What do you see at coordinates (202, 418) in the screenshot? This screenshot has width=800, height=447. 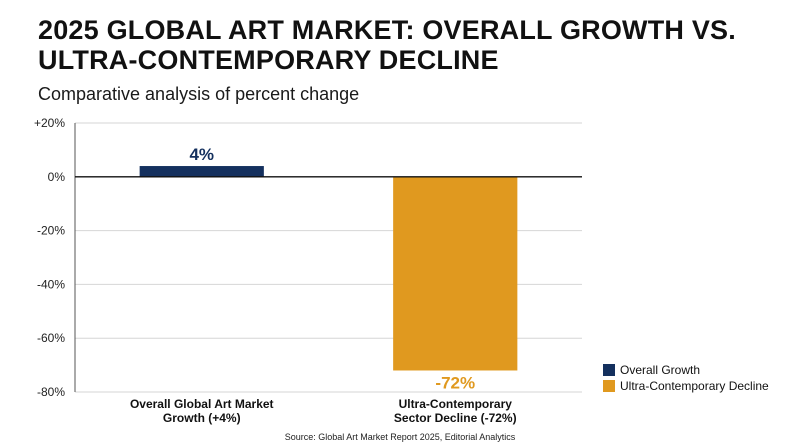 I see `category-label: Growth (+4%)` at bounding box center [202, 418].